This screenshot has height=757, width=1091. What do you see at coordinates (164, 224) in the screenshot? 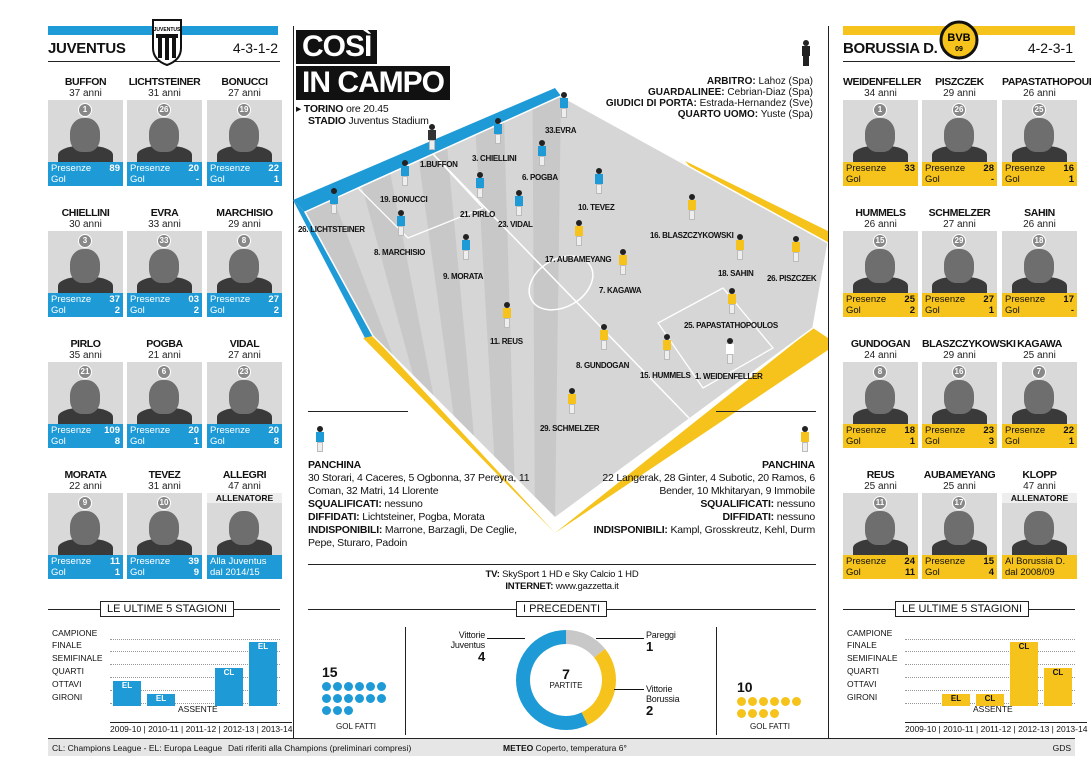
I see `player-age: 33 anni` at bounding box center [164, 224].